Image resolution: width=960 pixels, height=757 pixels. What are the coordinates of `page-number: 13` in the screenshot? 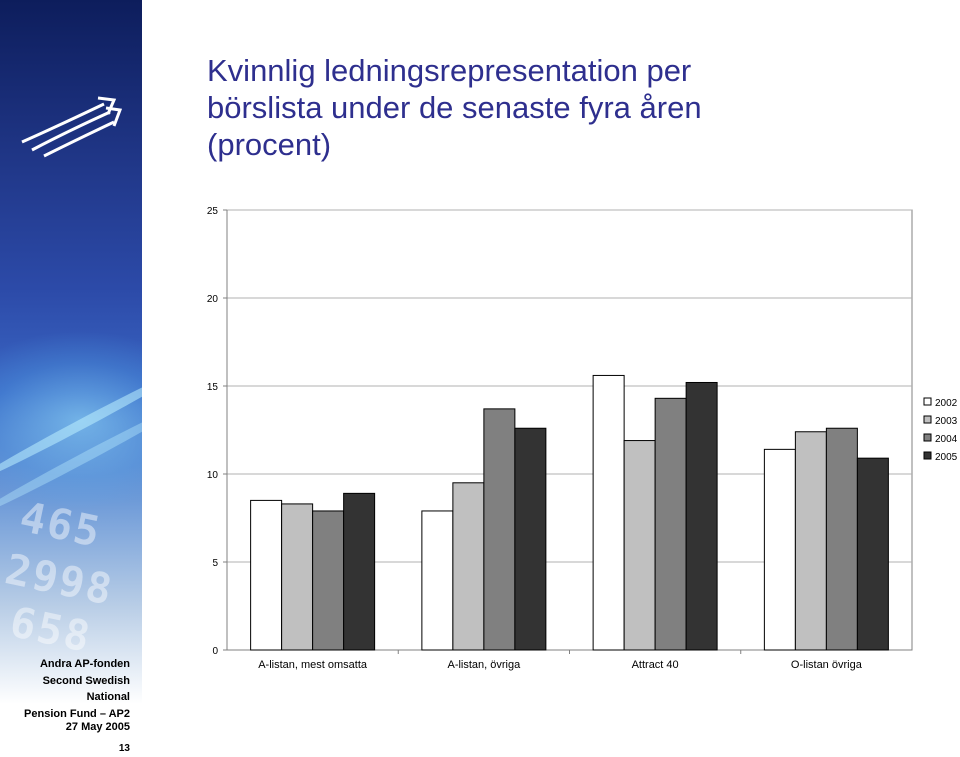 It's located at (124, 748).